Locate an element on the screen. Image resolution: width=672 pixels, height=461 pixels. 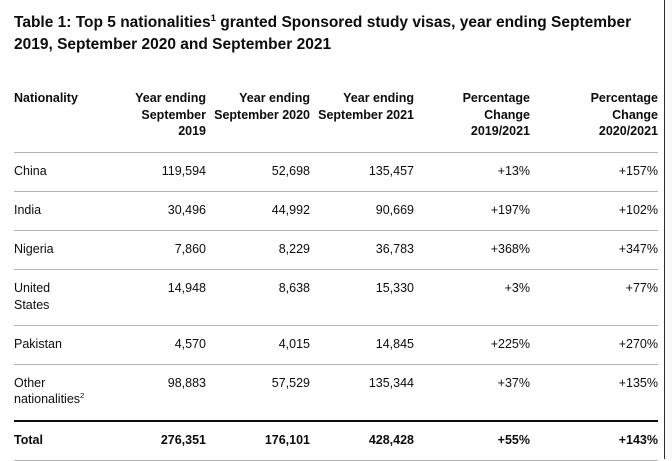
value-cell: 14,845 is located at coordinates (362, 344).